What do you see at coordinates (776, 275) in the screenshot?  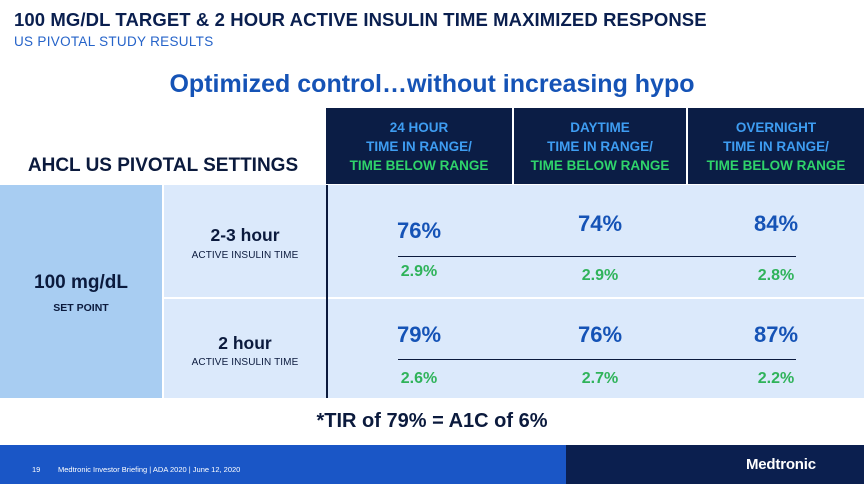 I see `tbr-value: 2.8%` at bounding box center [776, 275].